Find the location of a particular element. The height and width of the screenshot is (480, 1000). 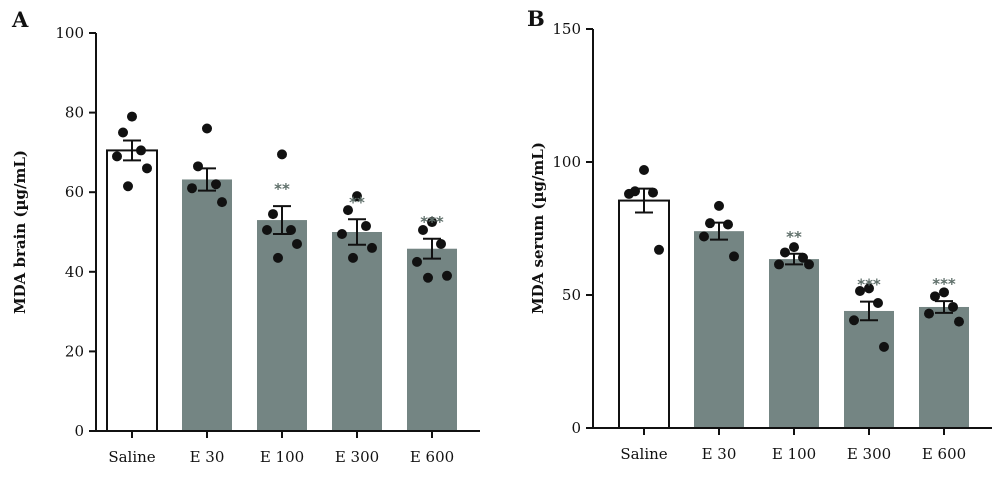

panel-letter: A is located at coordinates (20, 19).